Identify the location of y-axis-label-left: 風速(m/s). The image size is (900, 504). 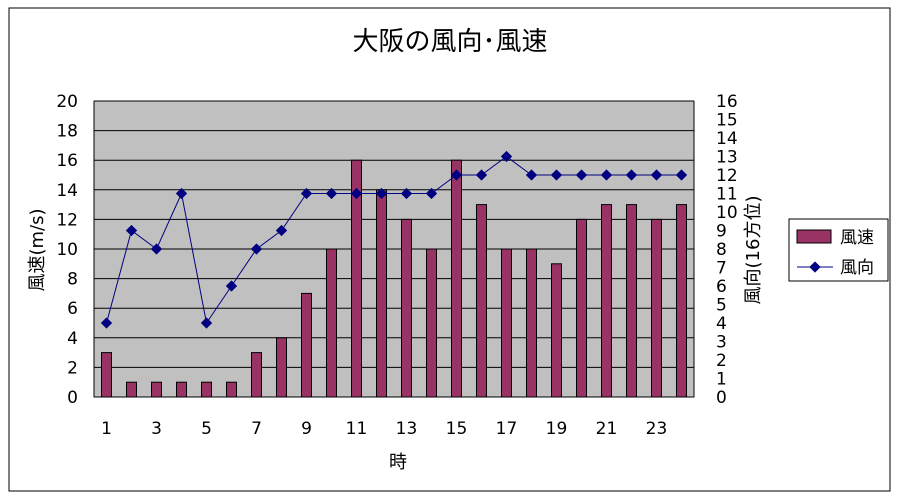
(37, 249).